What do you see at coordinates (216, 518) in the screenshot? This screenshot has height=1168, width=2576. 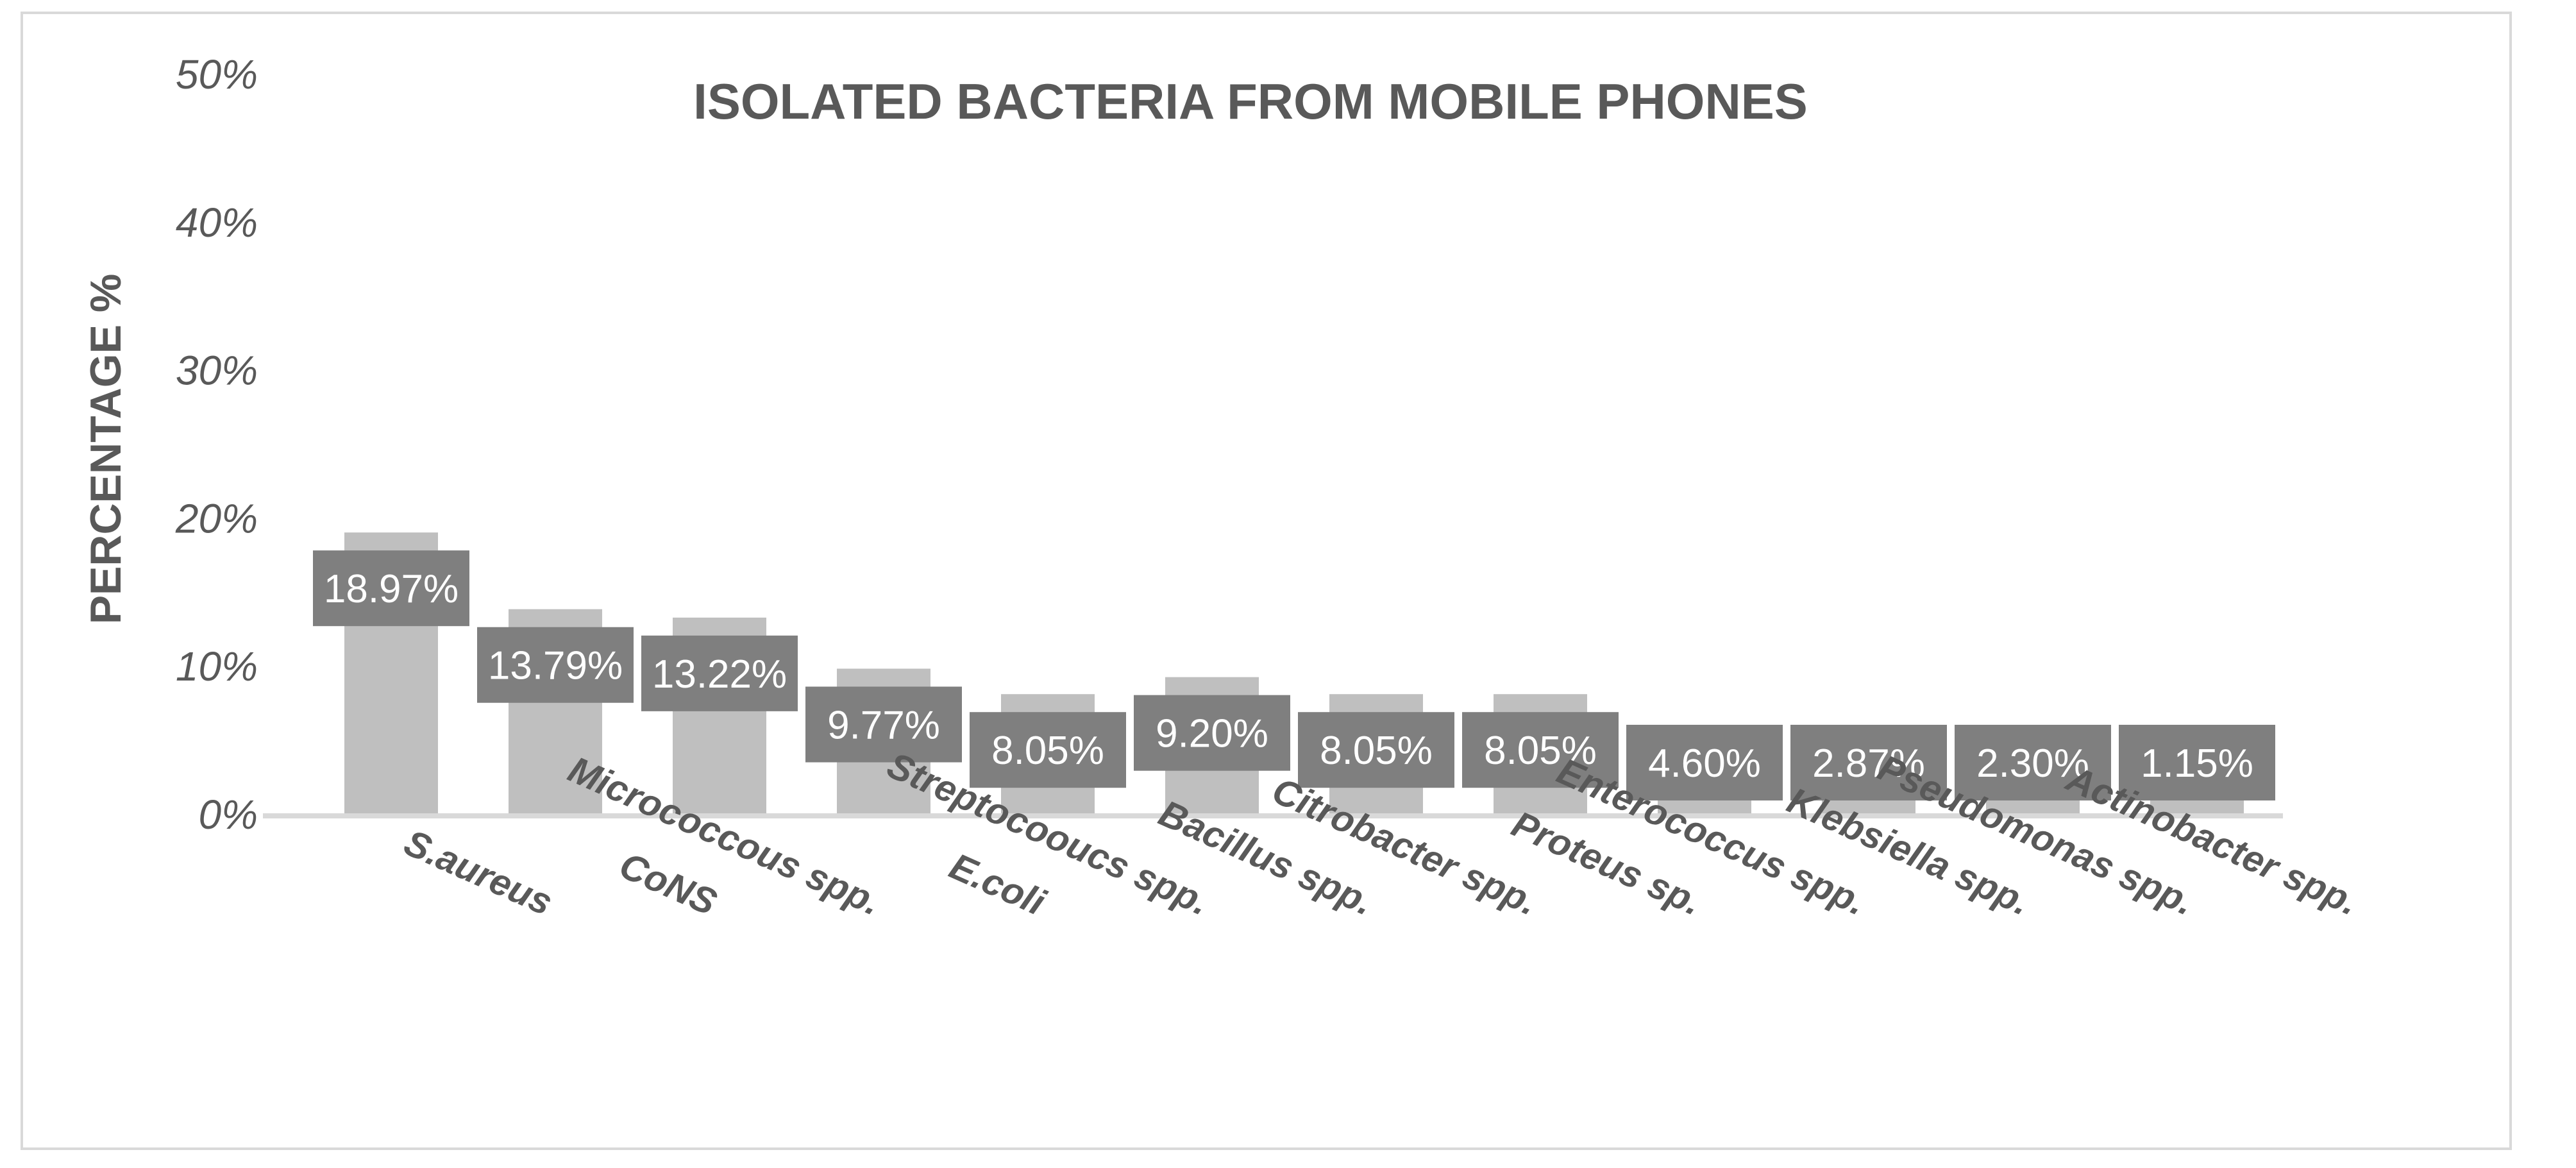 I see `y-tick-label: 20%` at bounding box center [216, 518].